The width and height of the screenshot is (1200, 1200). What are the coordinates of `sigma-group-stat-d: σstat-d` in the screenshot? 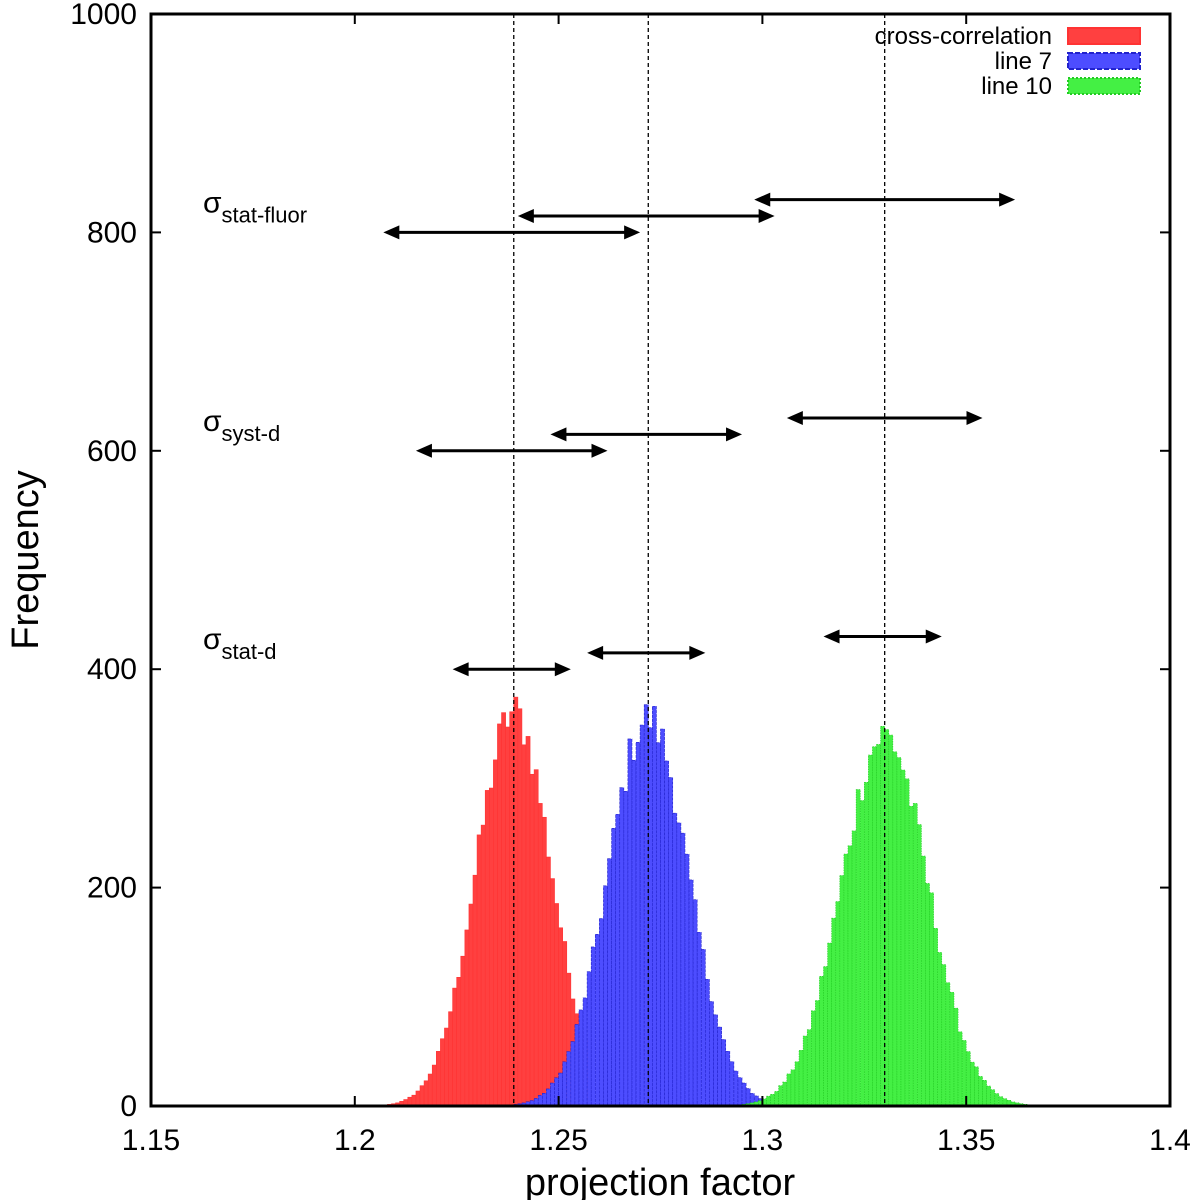 It's located at (572, 650).